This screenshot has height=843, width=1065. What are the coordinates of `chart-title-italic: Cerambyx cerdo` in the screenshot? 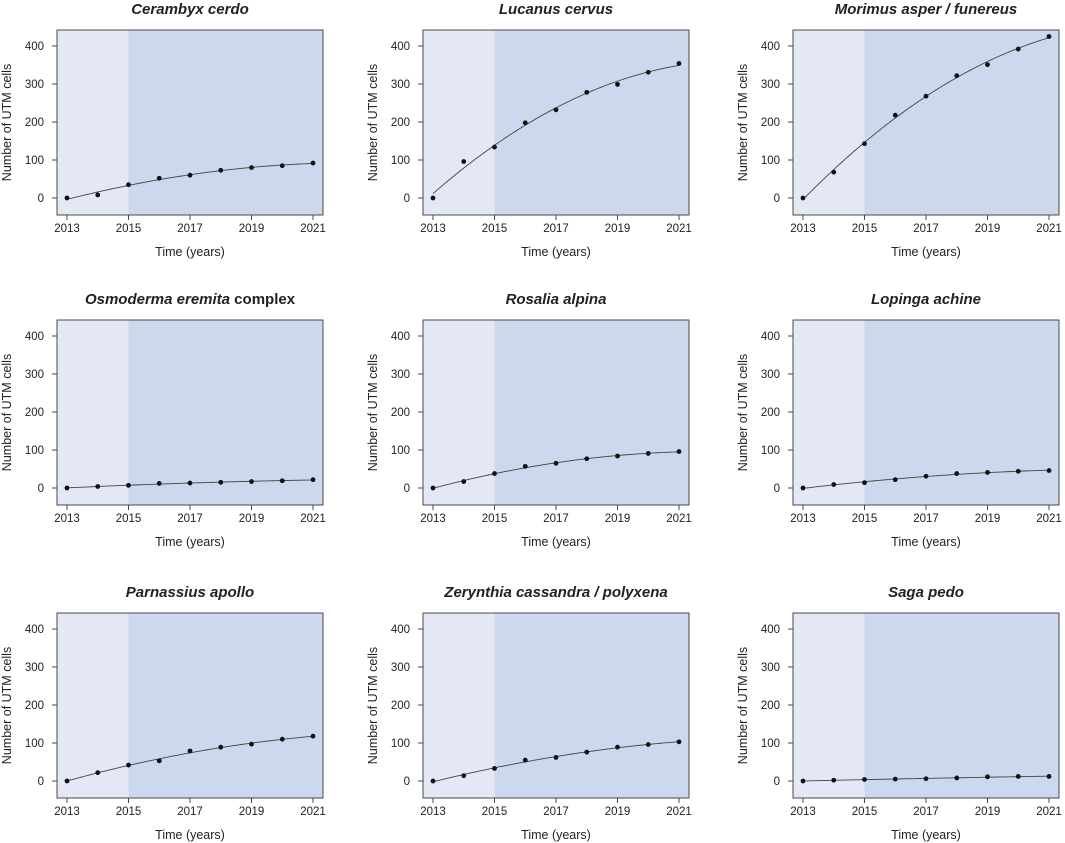 It's located at (190, 9).